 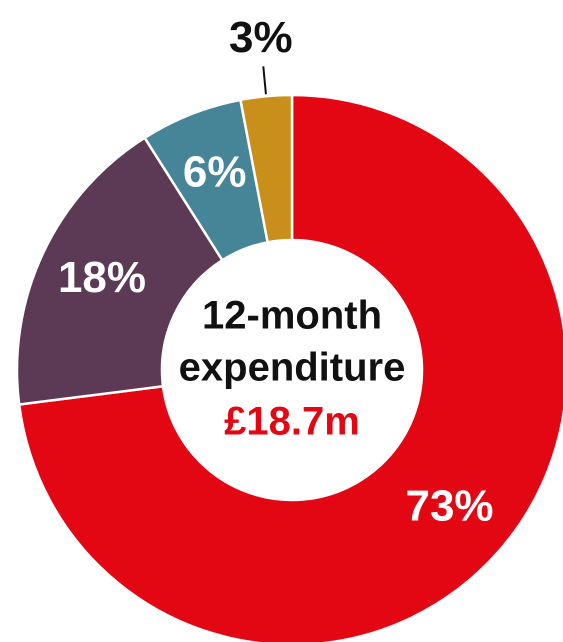 What do you see at coordinates (102, 277) in the screenshot?
I see `value-label: 18%` at bounding box center [102, 277].